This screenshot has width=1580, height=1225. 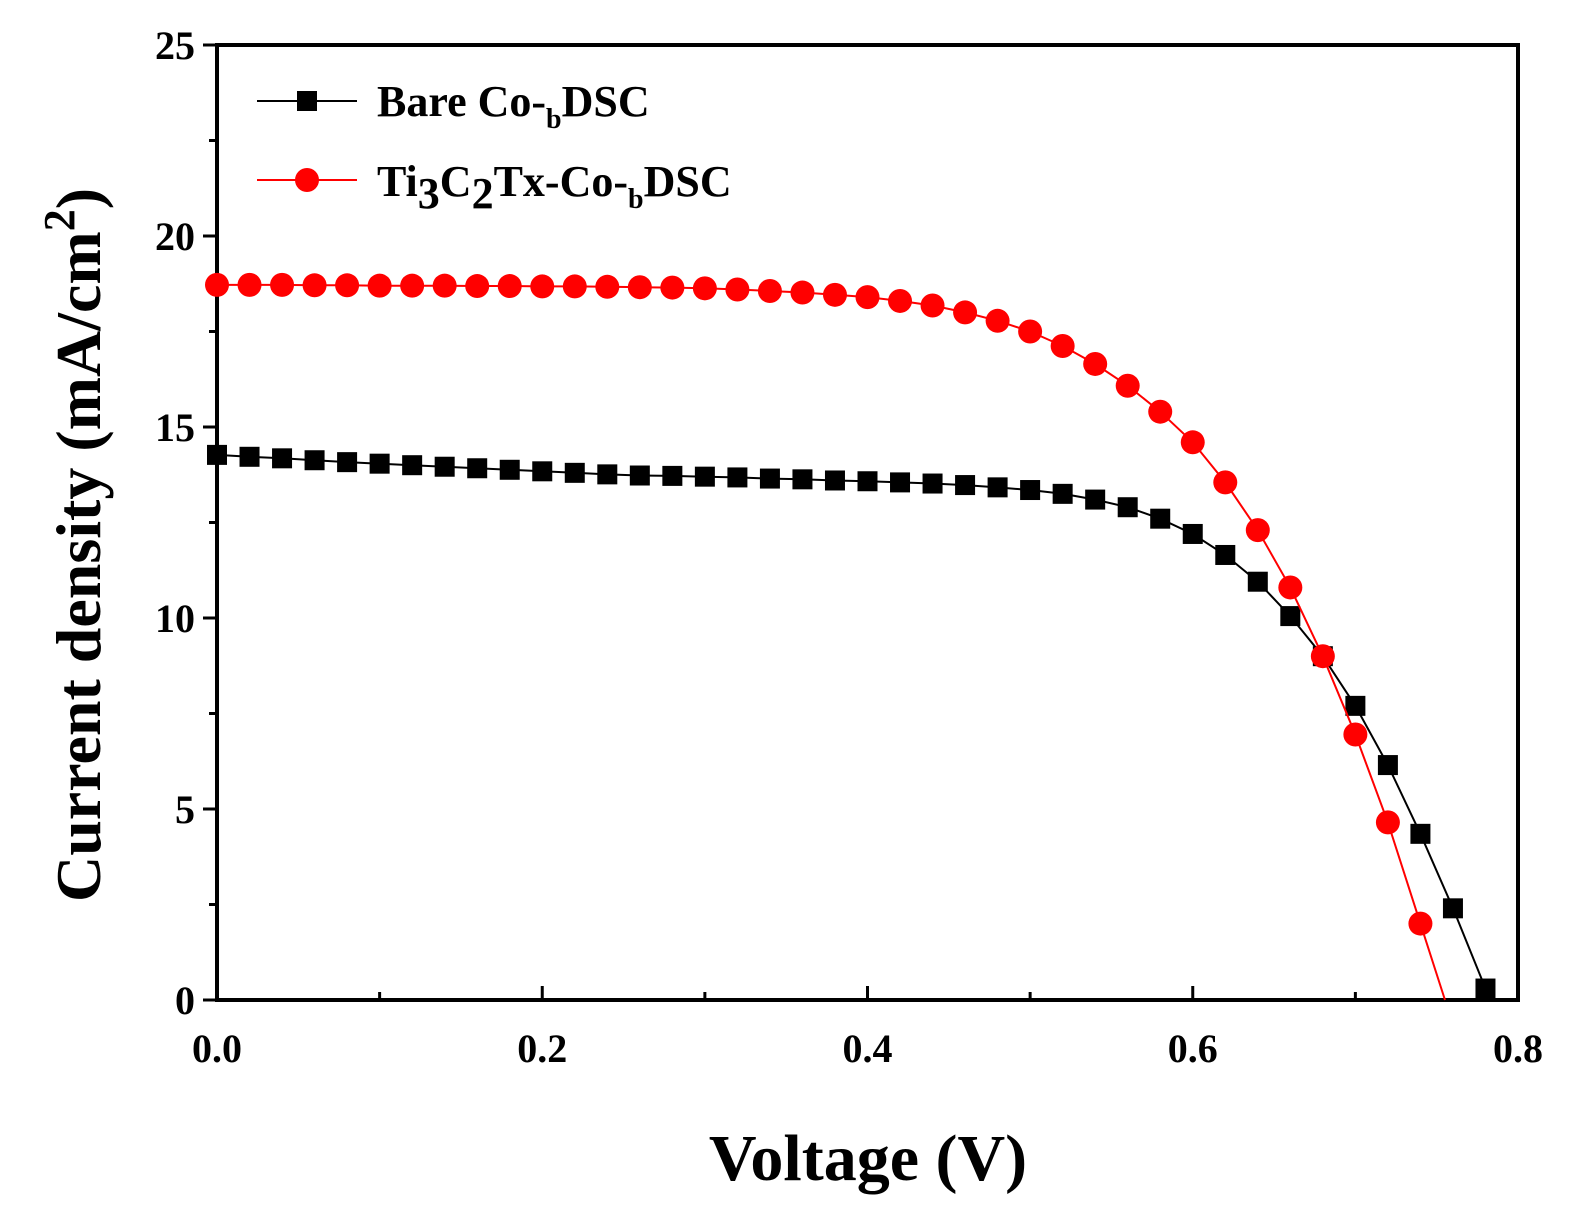 I want to click on legend-label-bare-part: DSC, so click(x=606, y=101).